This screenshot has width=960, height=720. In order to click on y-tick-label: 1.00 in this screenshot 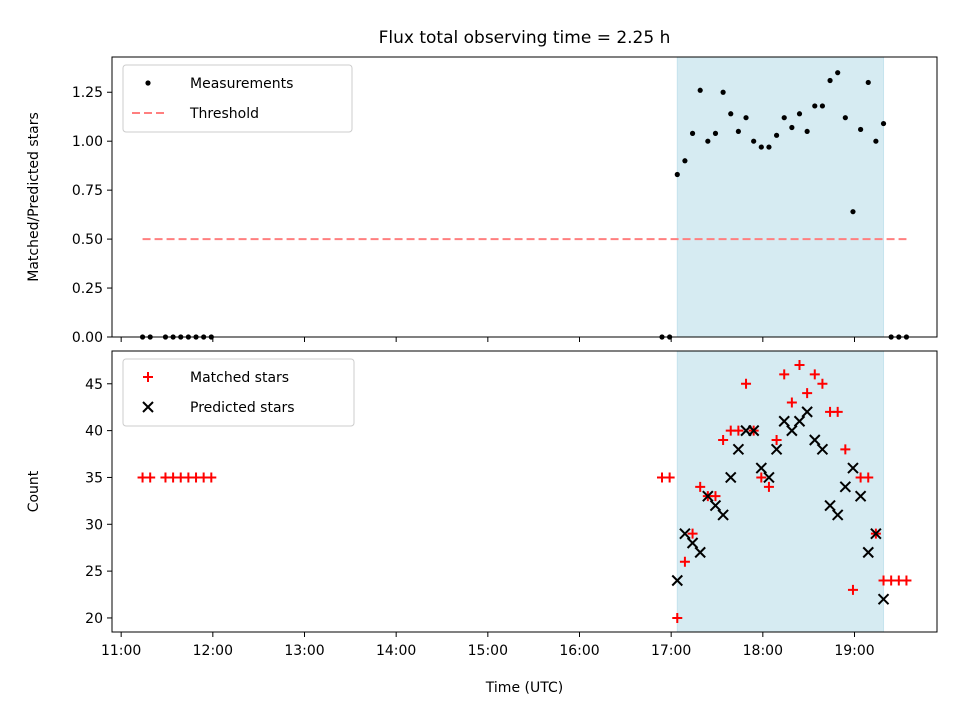, I will do `click(87, 142)`.